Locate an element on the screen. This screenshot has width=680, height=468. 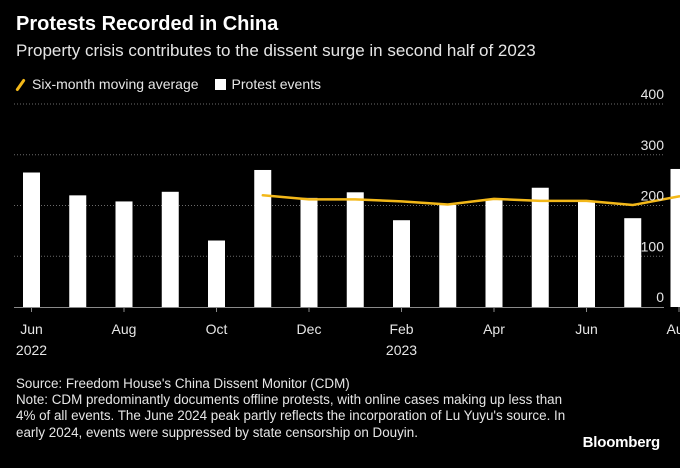
moving-average is located at coordinates (470, 200).